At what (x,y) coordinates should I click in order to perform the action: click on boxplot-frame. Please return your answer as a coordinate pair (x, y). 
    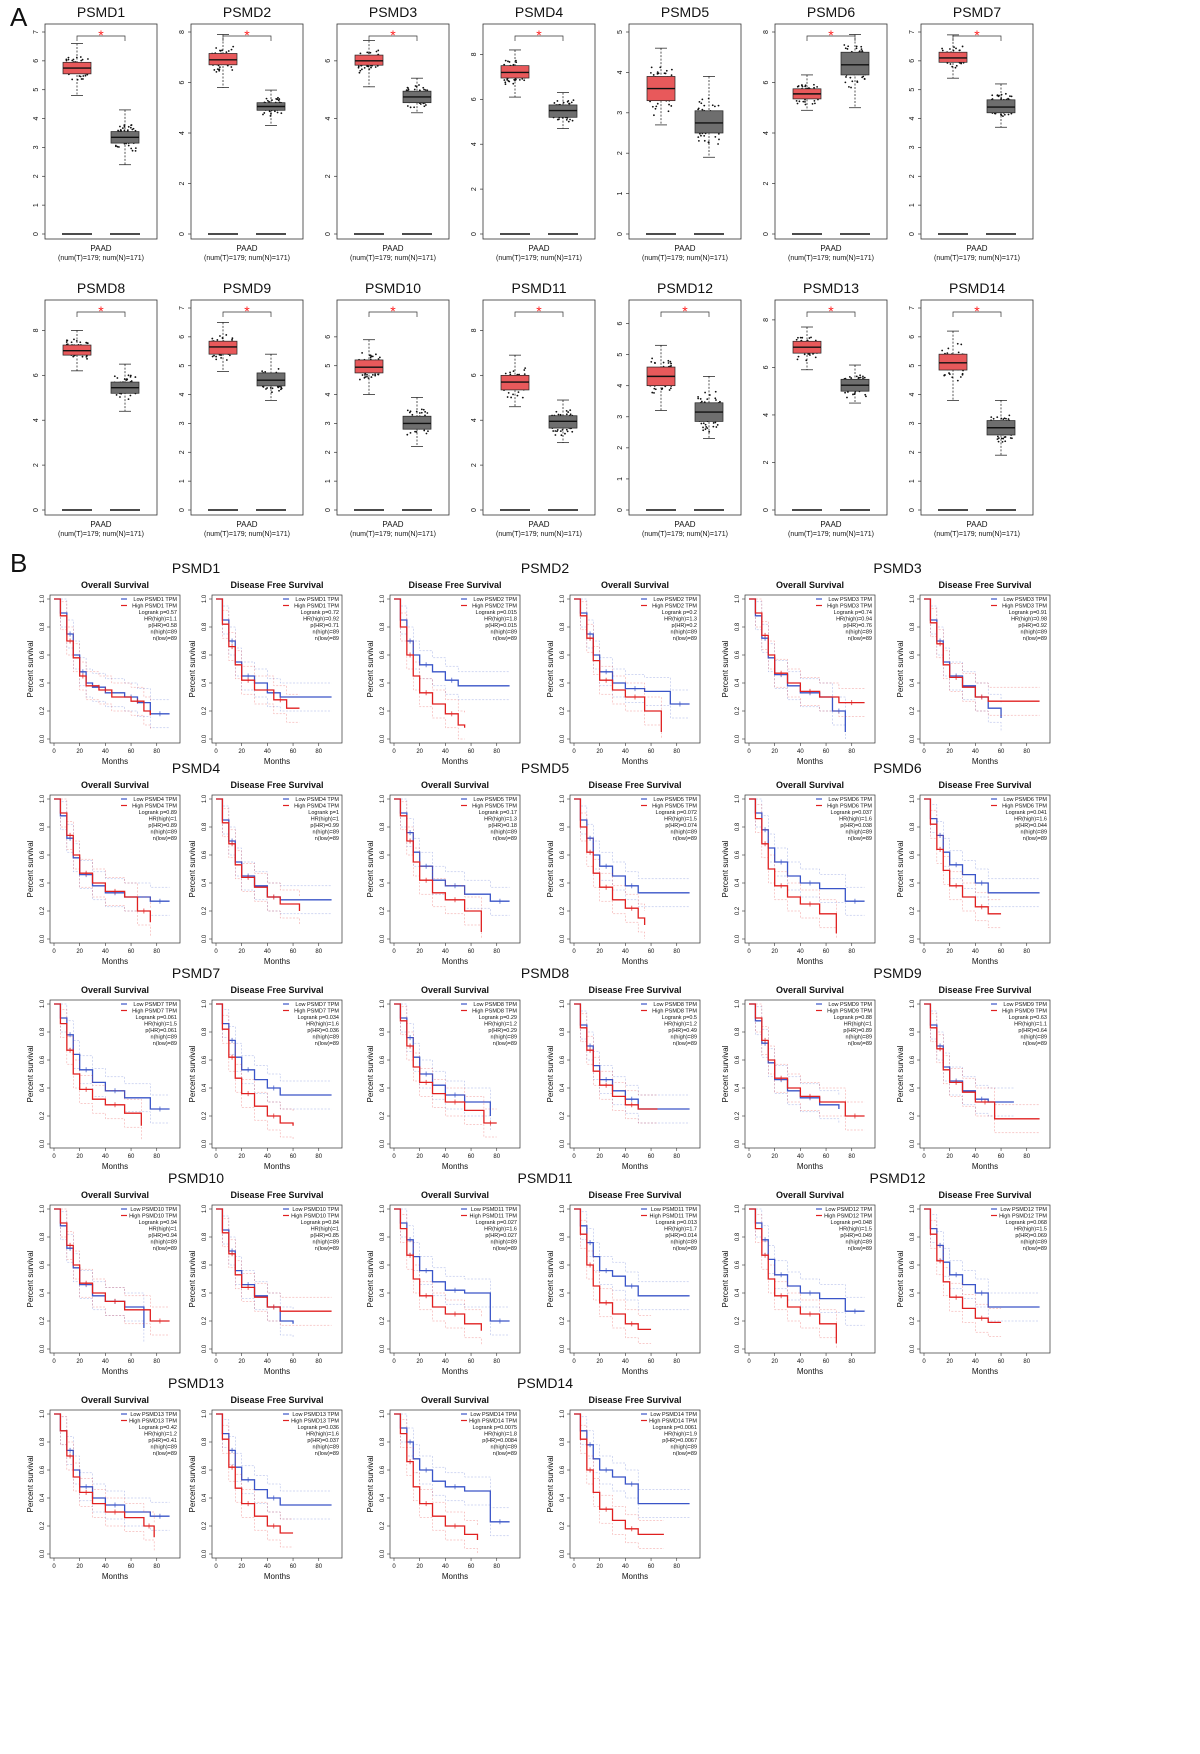
    Looking at the image, I should click on (685, 131).